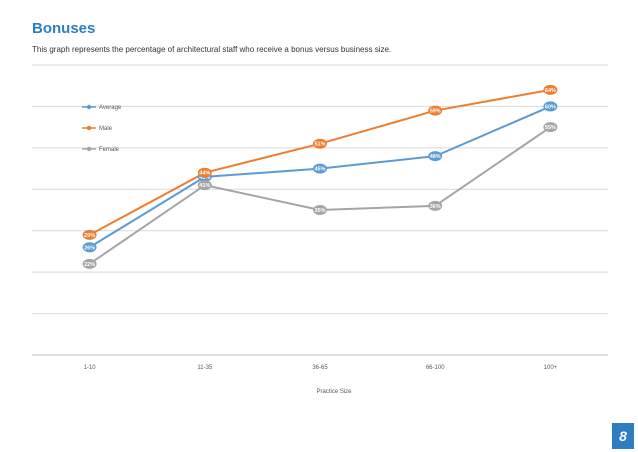 This screenshot has width=638, height=452. I want to click on data-label-male: 51%, so click(319, 145).